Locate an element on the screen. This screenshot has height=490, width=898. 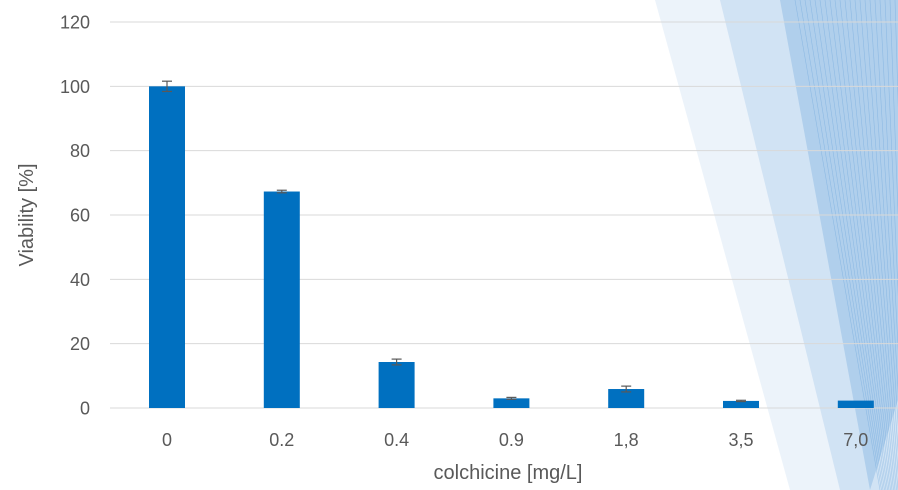
y-tick-label: 80 is located at coordinates (80, 151).